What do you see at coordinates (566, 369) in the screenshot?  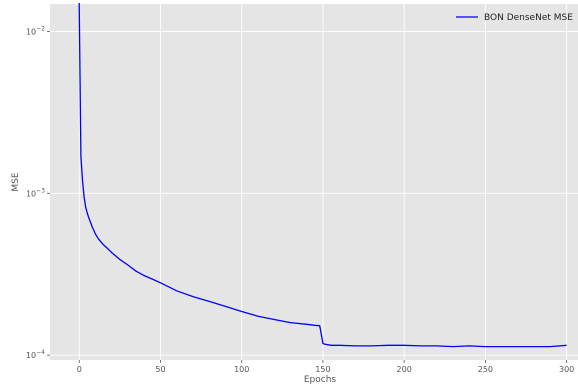 I see `x-tick-label: 300` at bounding box center [566, 369].